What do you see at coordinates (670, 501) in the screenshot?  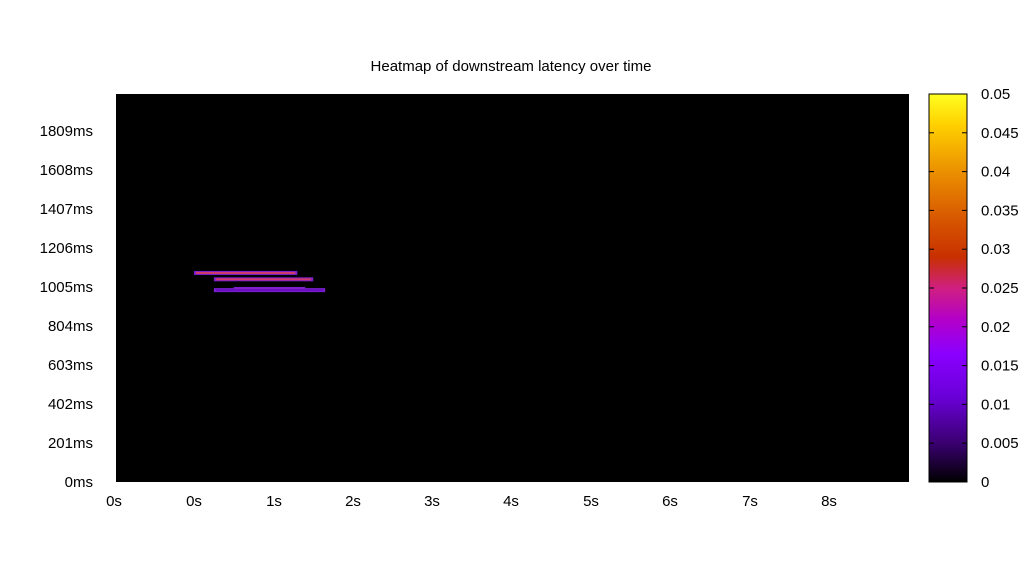 I see `x-tick-label: 6s` at bounding box center [670, 501].